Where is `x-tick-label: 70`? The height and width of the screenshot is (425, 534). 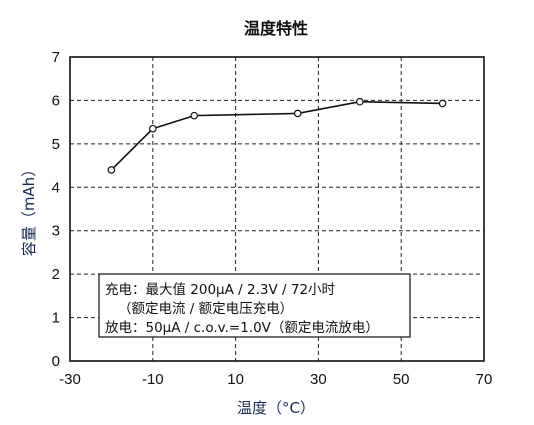
x-tick-label: 70 is located at coordinates (484, 379).